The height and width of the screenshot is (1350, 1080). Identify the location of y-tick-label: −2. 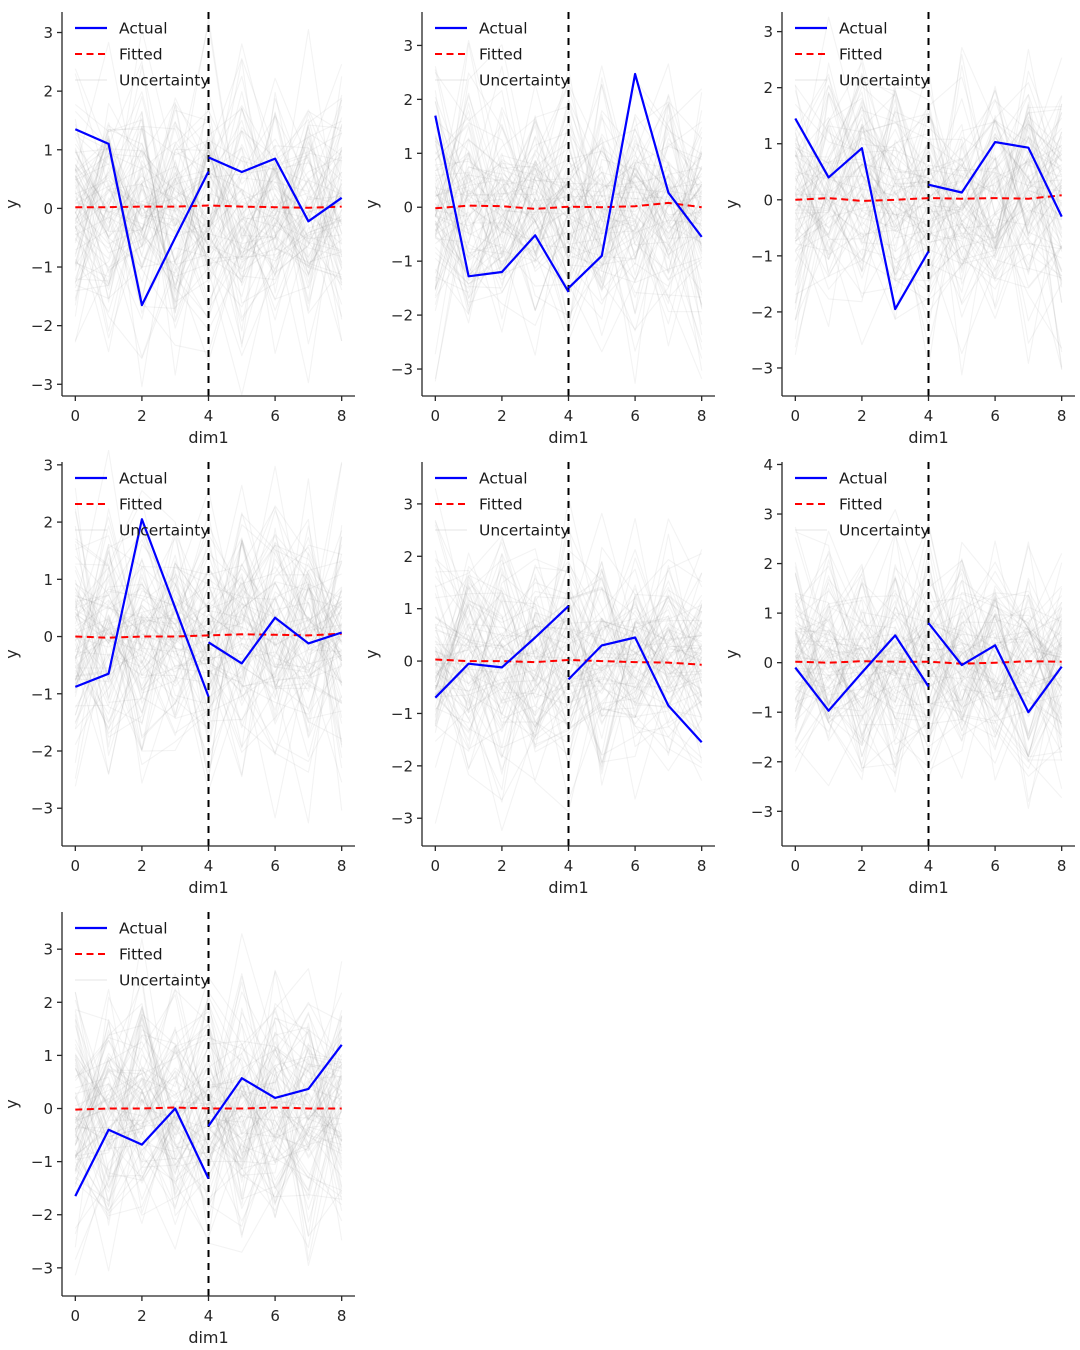
(42, 752).